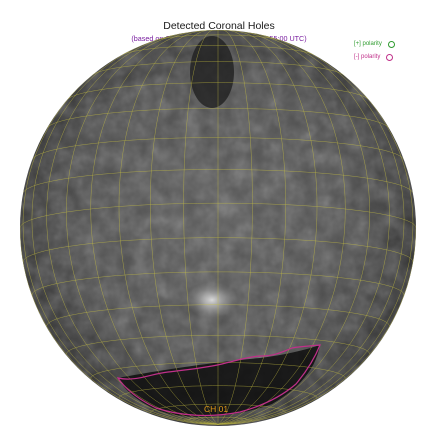 Image resolution: width=438 pixels, height=437 pixels. I want to click on legend-negative-circle-icon, so click(390, 57).